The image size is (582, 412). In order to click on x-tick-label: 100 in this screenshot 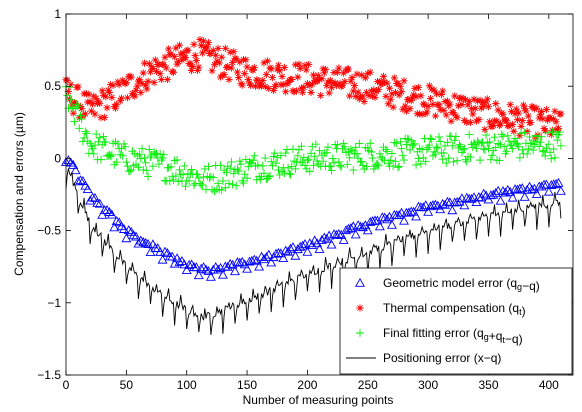, I will do `click(187, 385)`.